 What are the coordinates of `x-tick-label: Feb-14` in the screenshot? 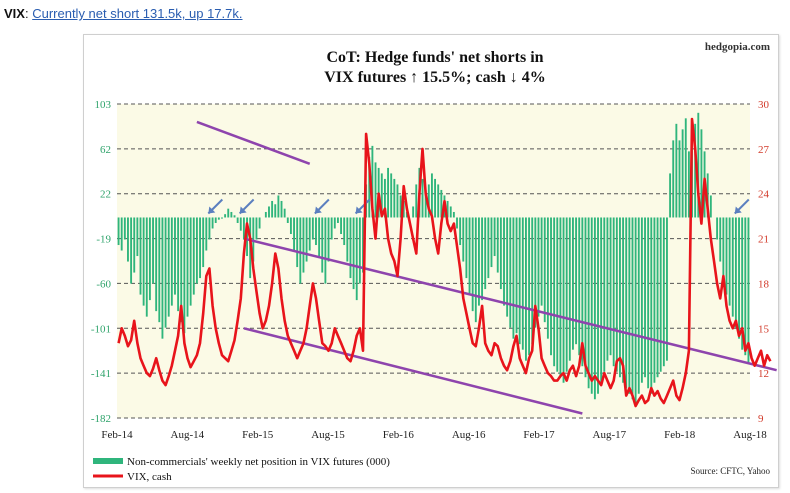 It's located at (117, 435).